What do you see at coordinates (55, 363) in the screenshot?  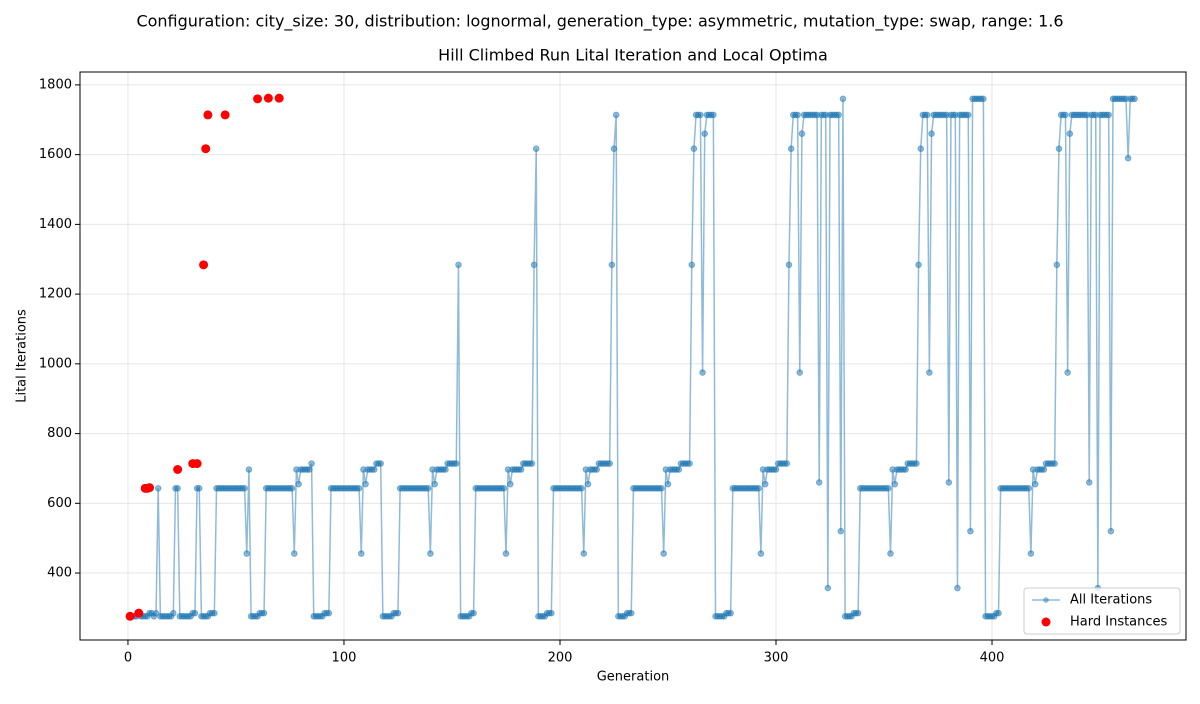 I see `y-tick-label: 1000` at bounding box center [55, 363].